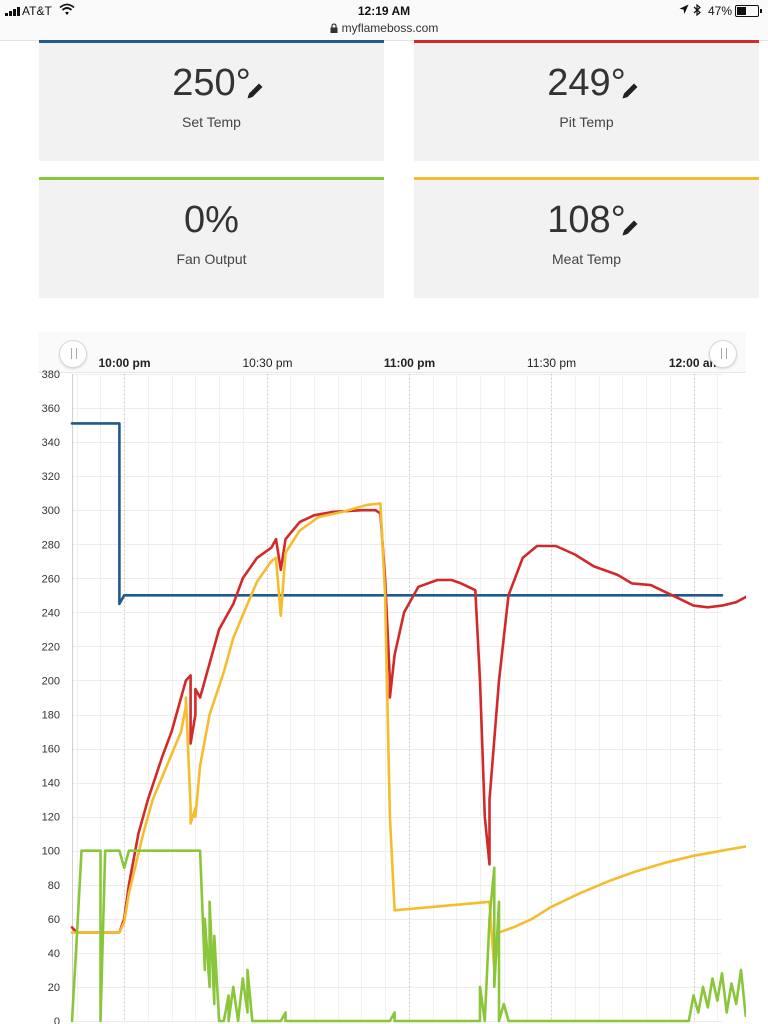 This screenshot has width=768, height=1024. I want to click on x-tick-label: 10:30 pm, so click(267, 363).